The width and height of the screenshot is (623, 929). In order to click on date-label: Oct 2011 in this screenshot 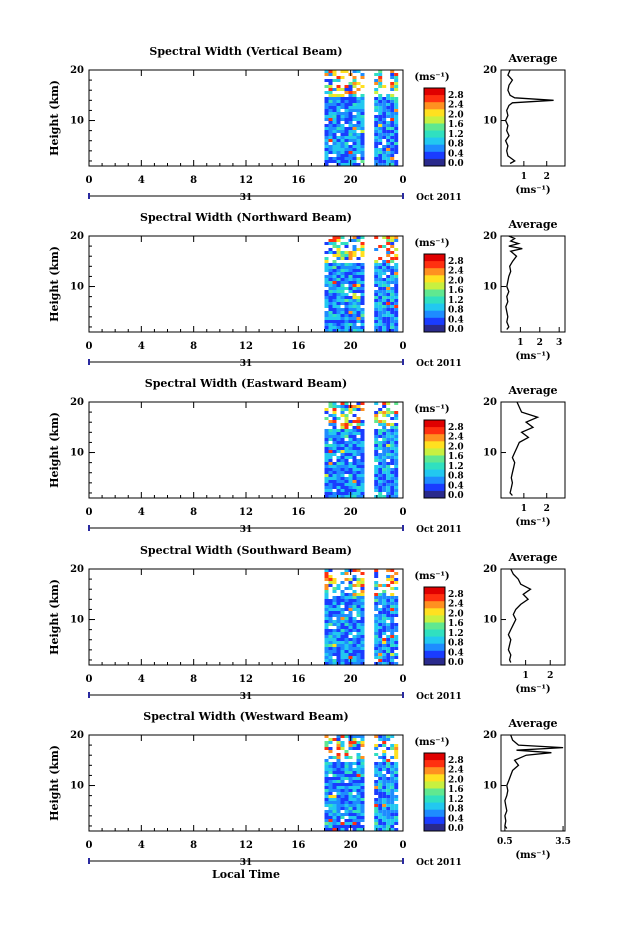, I will do `click(439, 198)`.